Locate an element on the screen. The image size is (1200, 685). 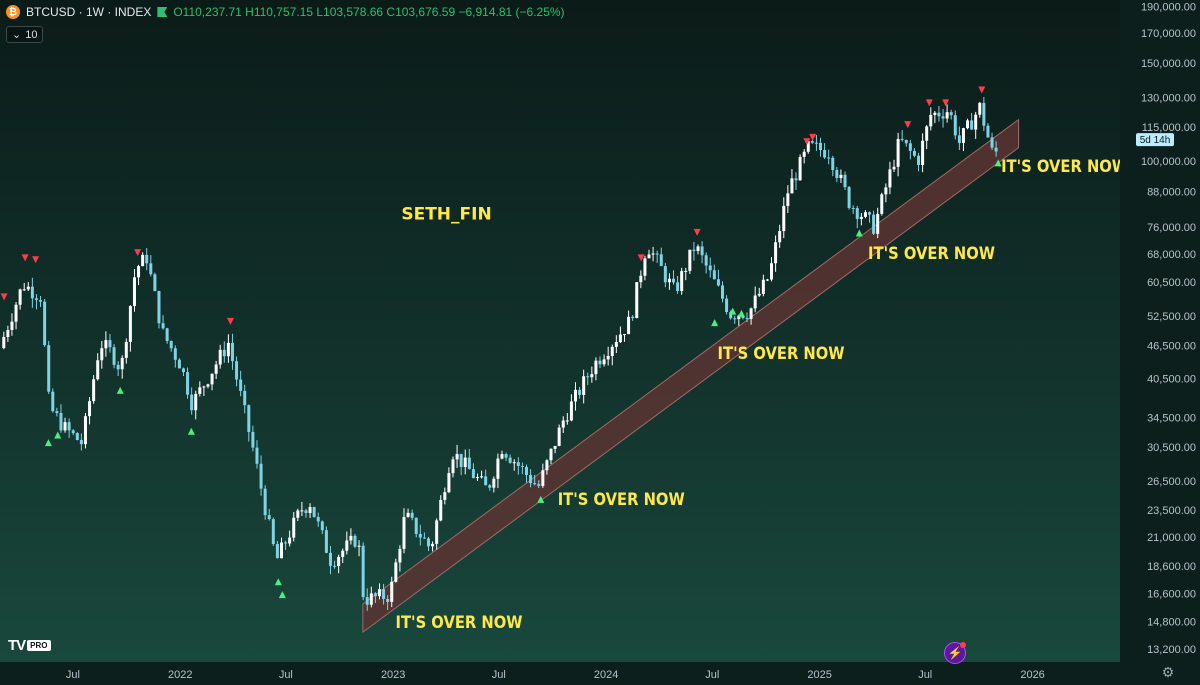
price-tick-label: 34,500.00 is located at coordinates (1171, 418).